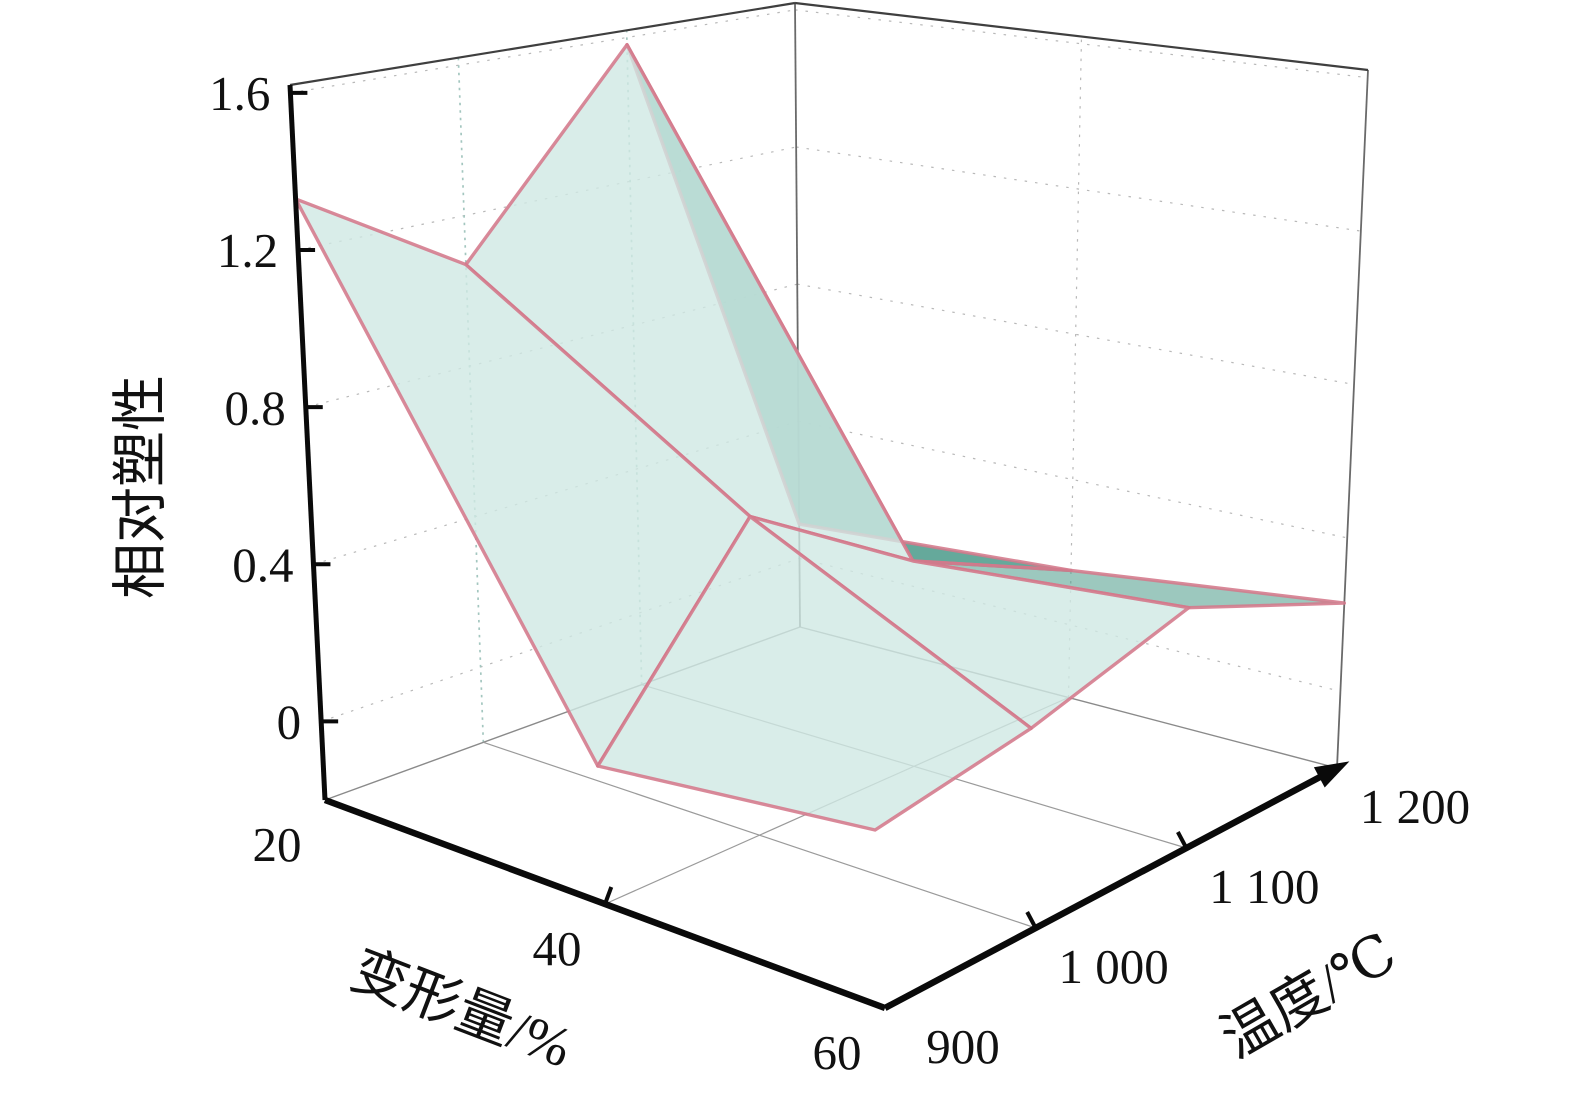 The width and height of the screenshot is (1575, 1093). What do you see at coordinates (277, 844) in the screenshot?
I see `x-tick-label: 20` at bounding box center [277, 844].